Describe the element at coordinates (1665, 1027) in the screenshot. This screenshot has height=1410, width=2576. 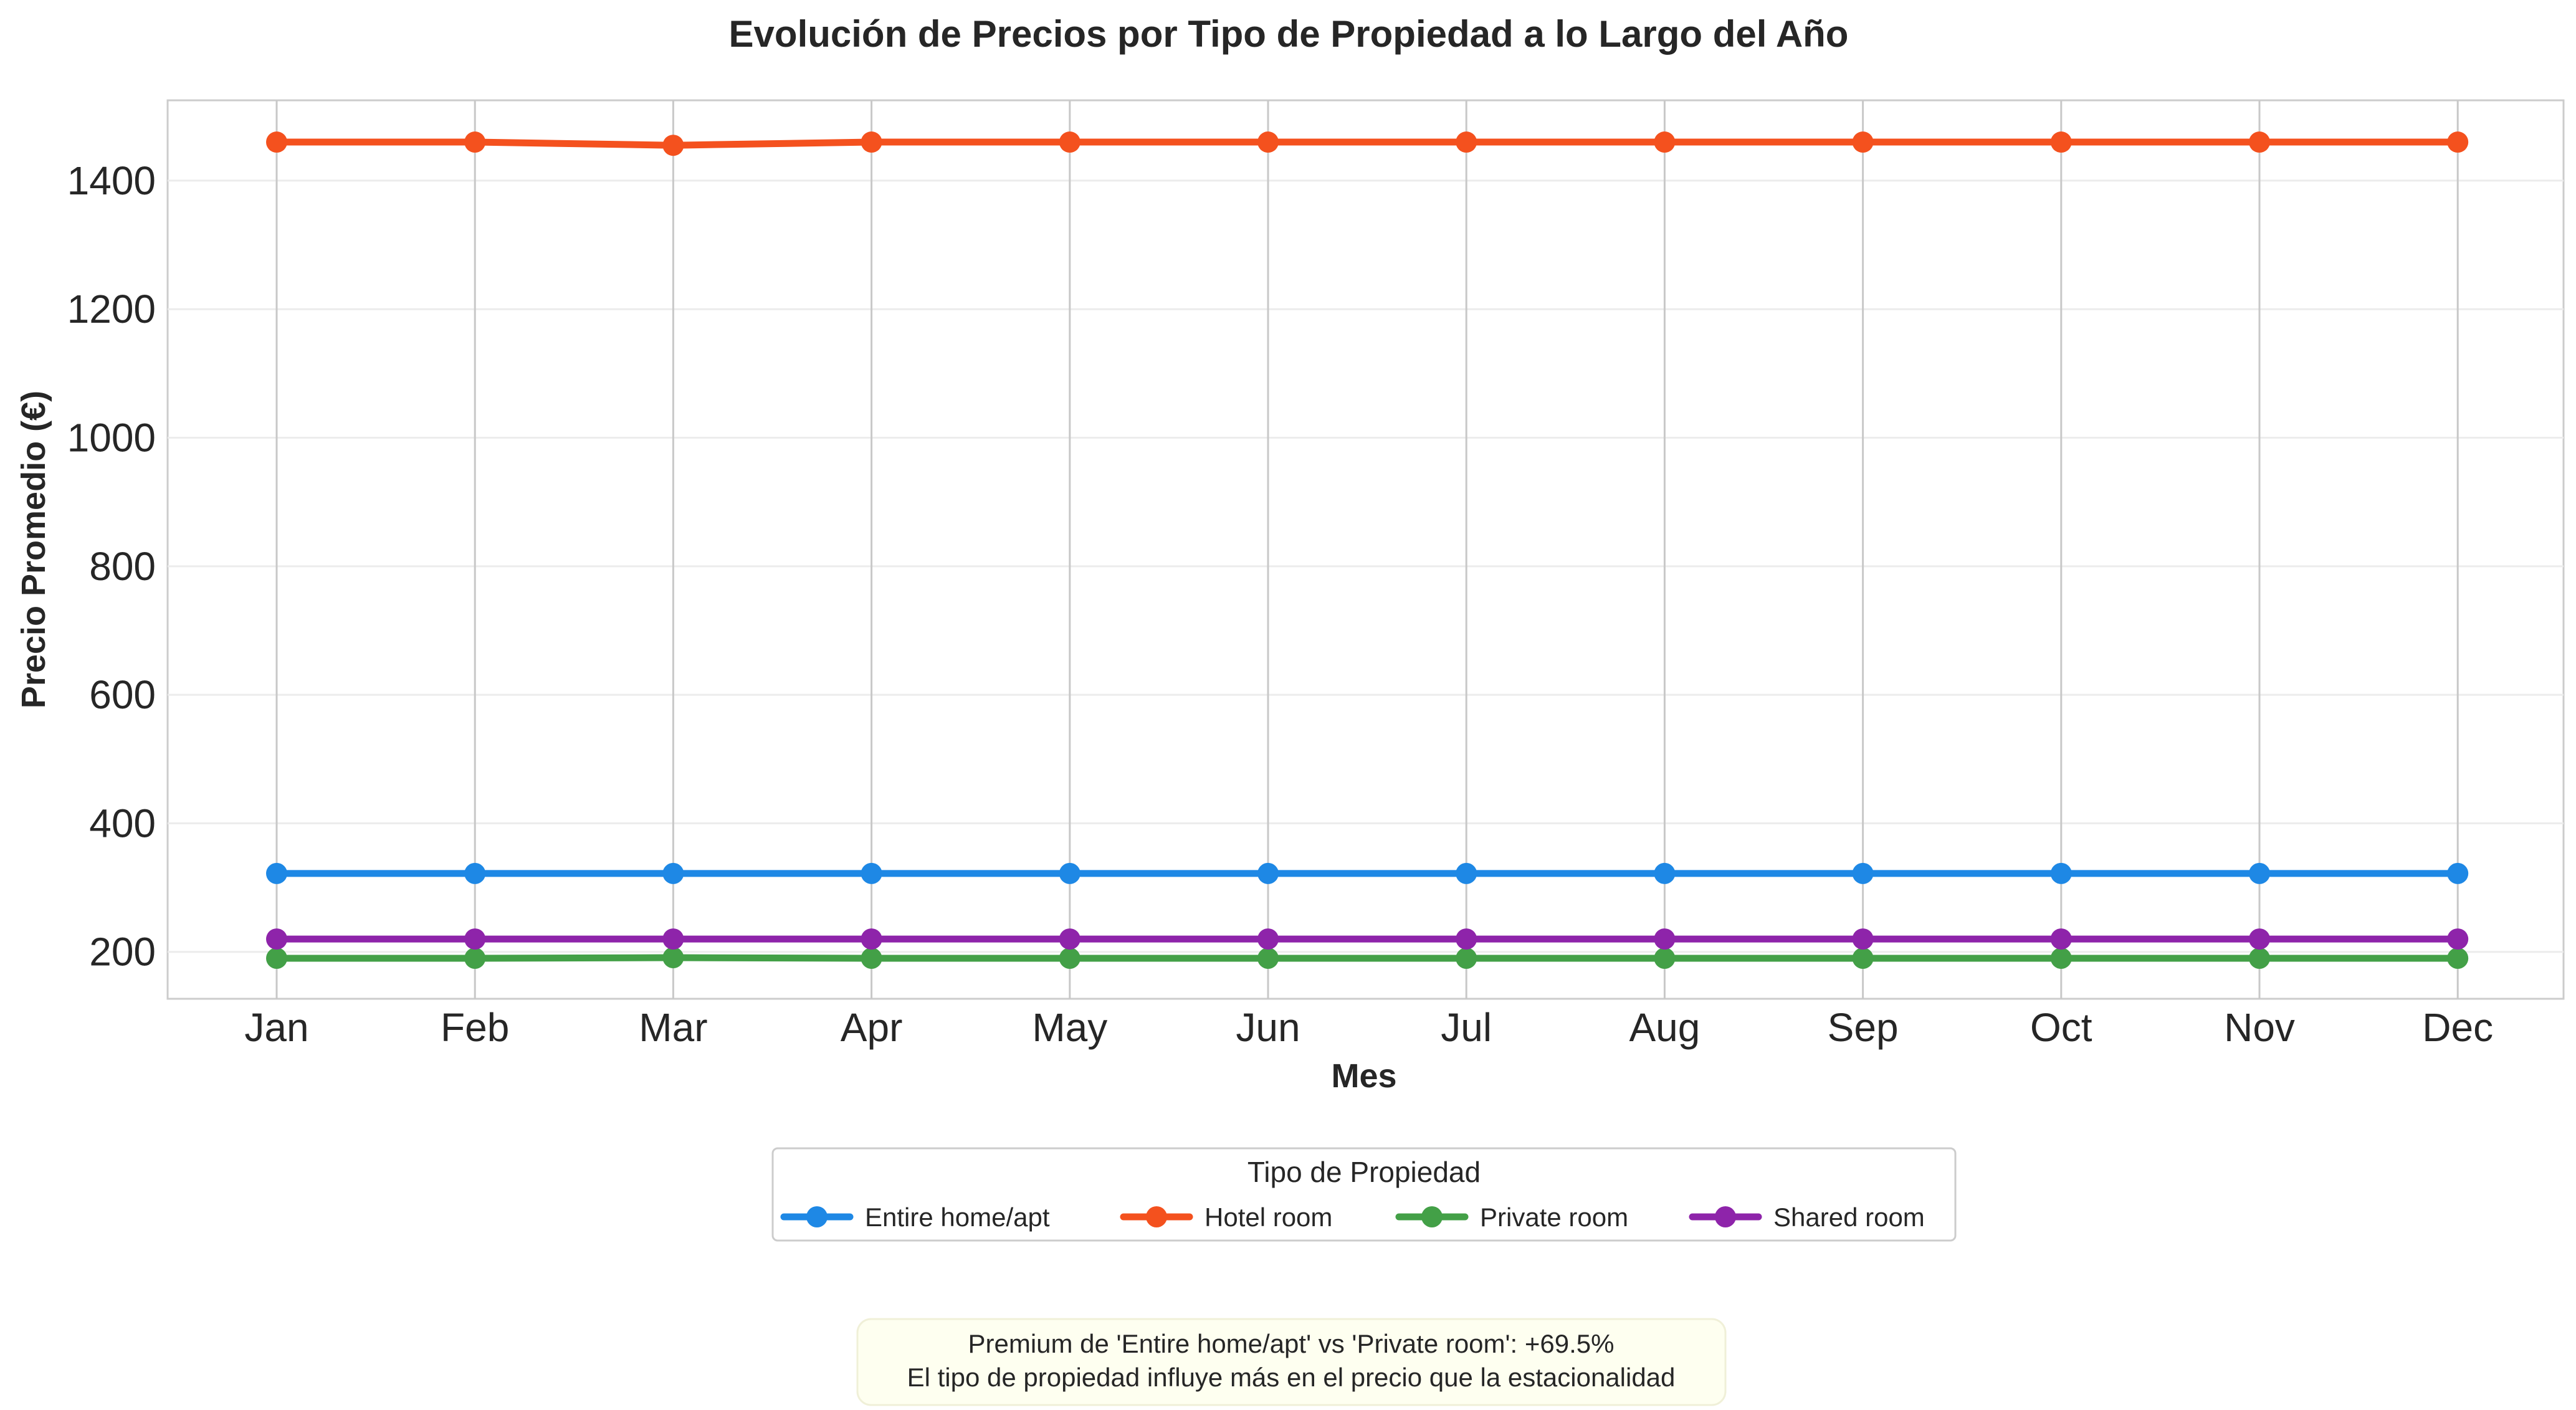
I see `x-tick-label: Aug` at that location.